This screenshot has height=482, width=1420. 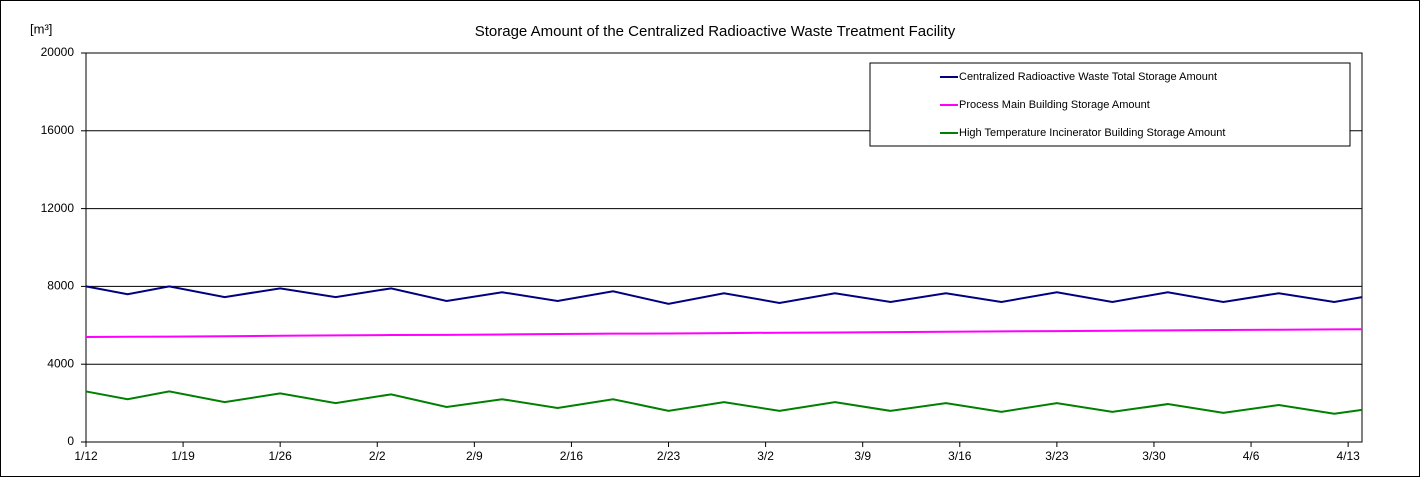 What do you see at coordinates (960, 456) in the screenshot?
I see `x-tick-label: 3/16` at bounding box center [960, 456].